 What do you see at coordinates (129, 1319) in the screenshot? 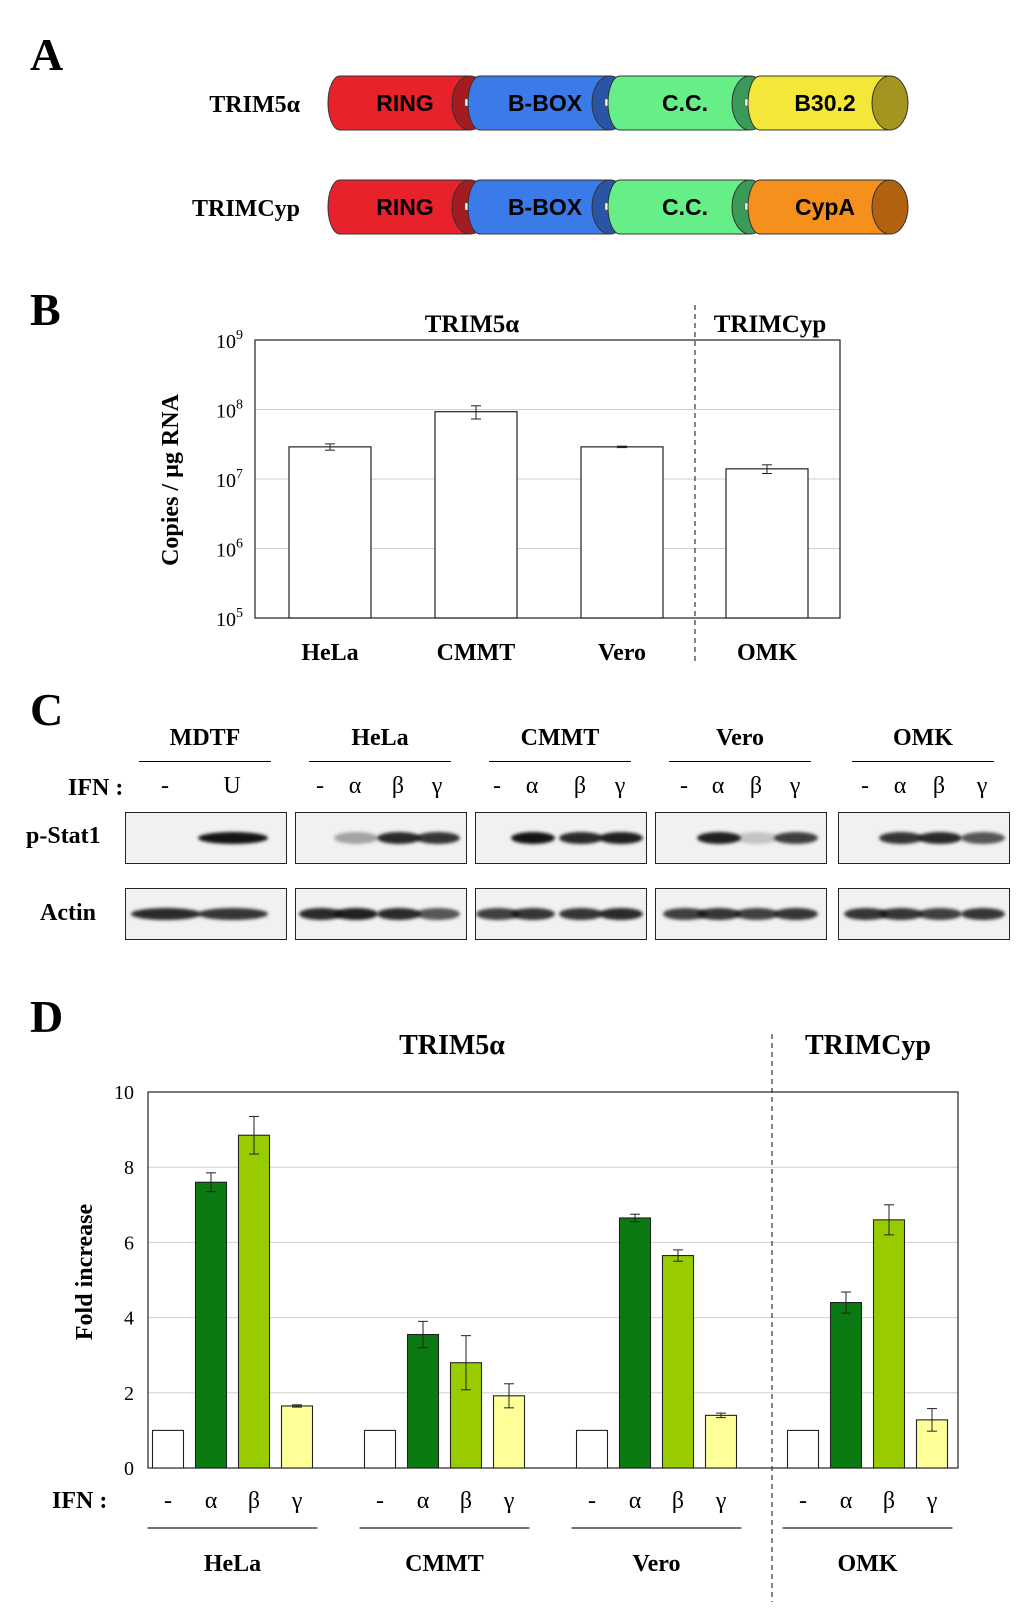
I see `y-tick-label: 4` at bounding box center [129, 1319].